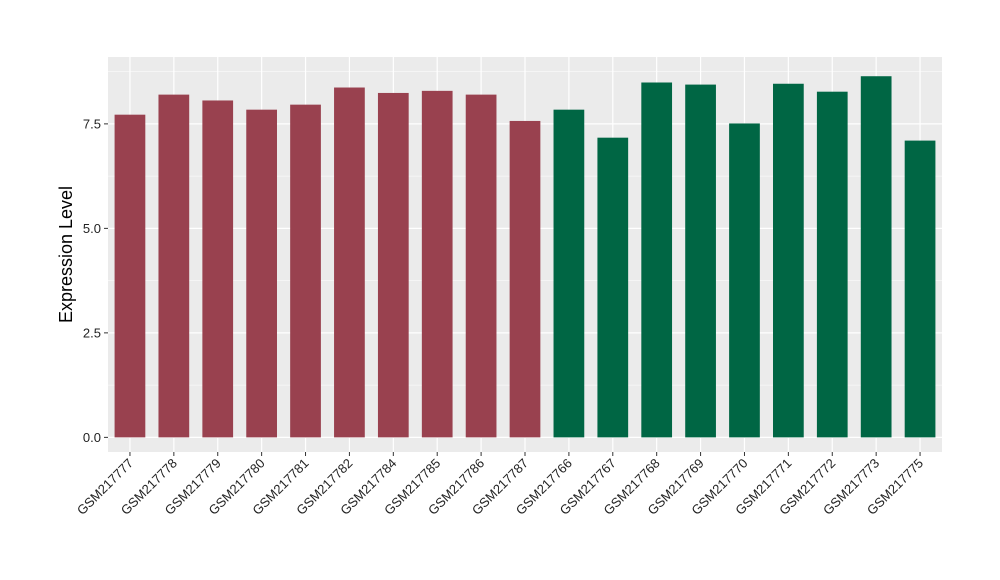 This screenshot has width=1000, height=580. What do you see at coordinates (525, 279) in the screenshot?
I see `bar-GSM217787` at bounding box center [525, 279].